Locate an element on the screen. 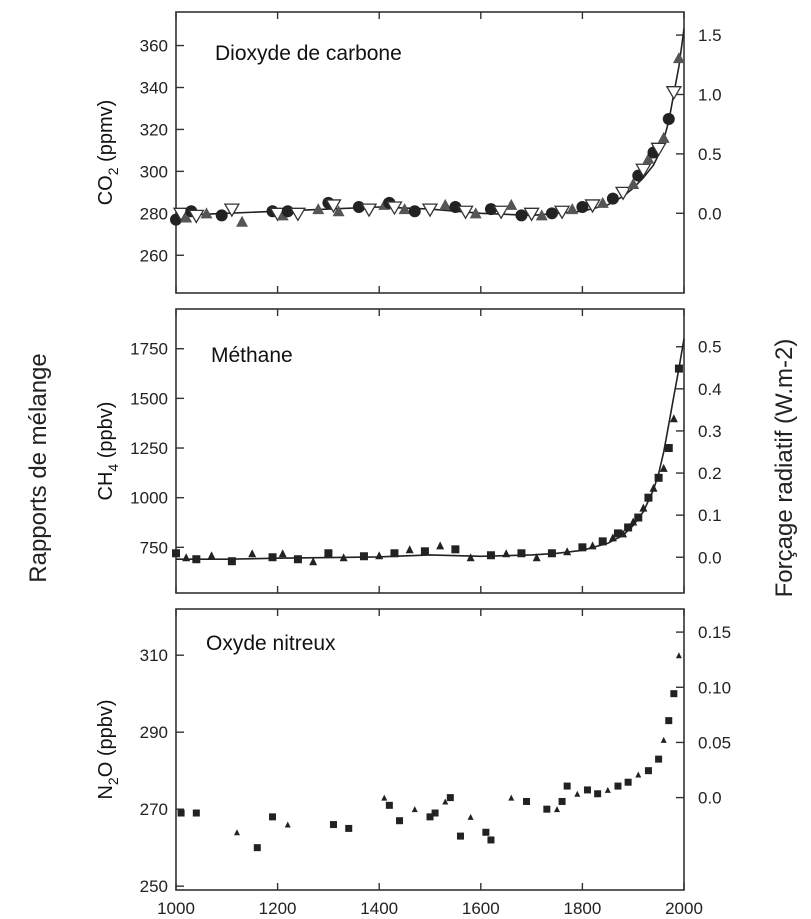 This screenshot has width=811, height=919. right-tick-label: 1.5 is located at coordinates (710, 35).